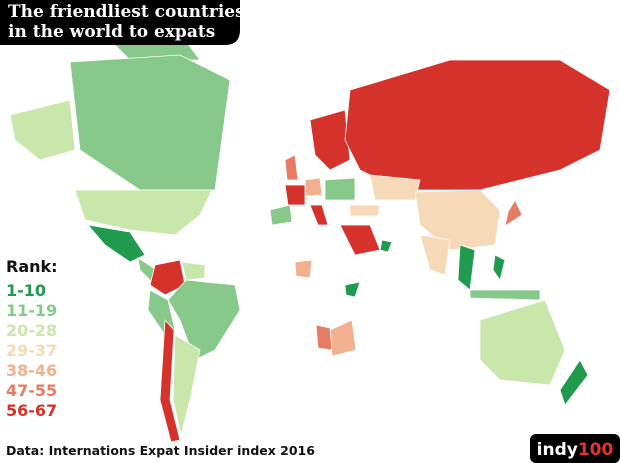 This screenshot has height=463, width=620. Describe the element at coordinates (32, 266) in the screenshot. I see `legend-title: Rank:` at that location.